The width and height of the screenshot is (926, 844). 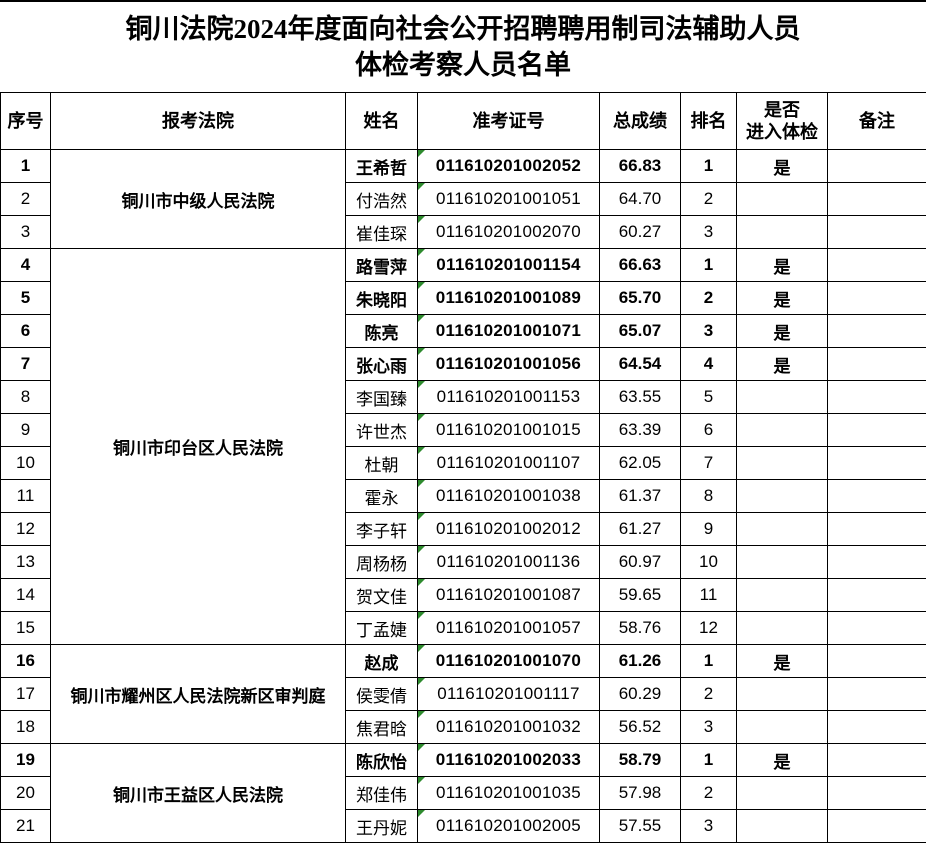 What do you see at coordinates (508, 121) in the screenshot?
I see `col-header-ticket: 准考证号` at bounding box center [508, 121].